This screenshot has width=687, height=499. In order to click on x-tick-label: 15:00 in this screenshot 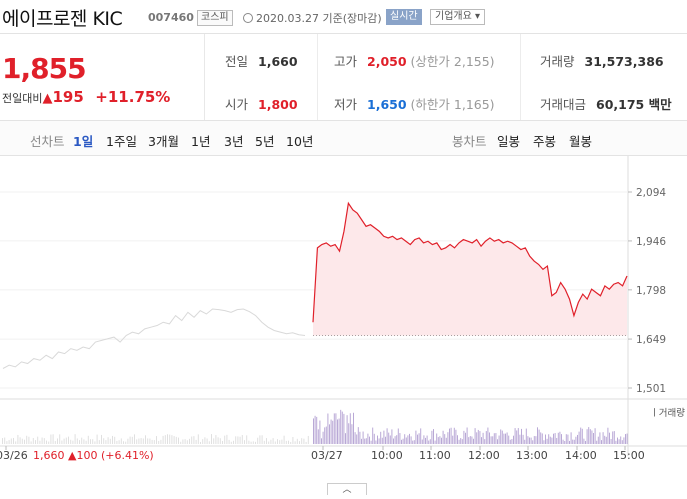, I will do `click(629, 455)`.